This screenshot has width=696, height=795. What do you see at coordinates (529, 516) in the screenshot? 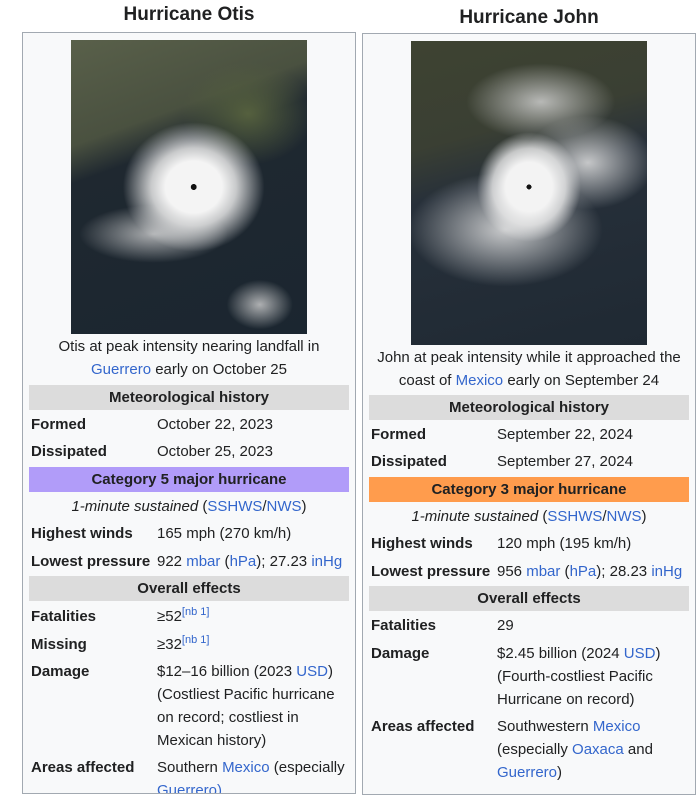
I see `john-sustained-line: 1-minute sustained (SSHWS/NWS)` at bounding box center [529, 516].